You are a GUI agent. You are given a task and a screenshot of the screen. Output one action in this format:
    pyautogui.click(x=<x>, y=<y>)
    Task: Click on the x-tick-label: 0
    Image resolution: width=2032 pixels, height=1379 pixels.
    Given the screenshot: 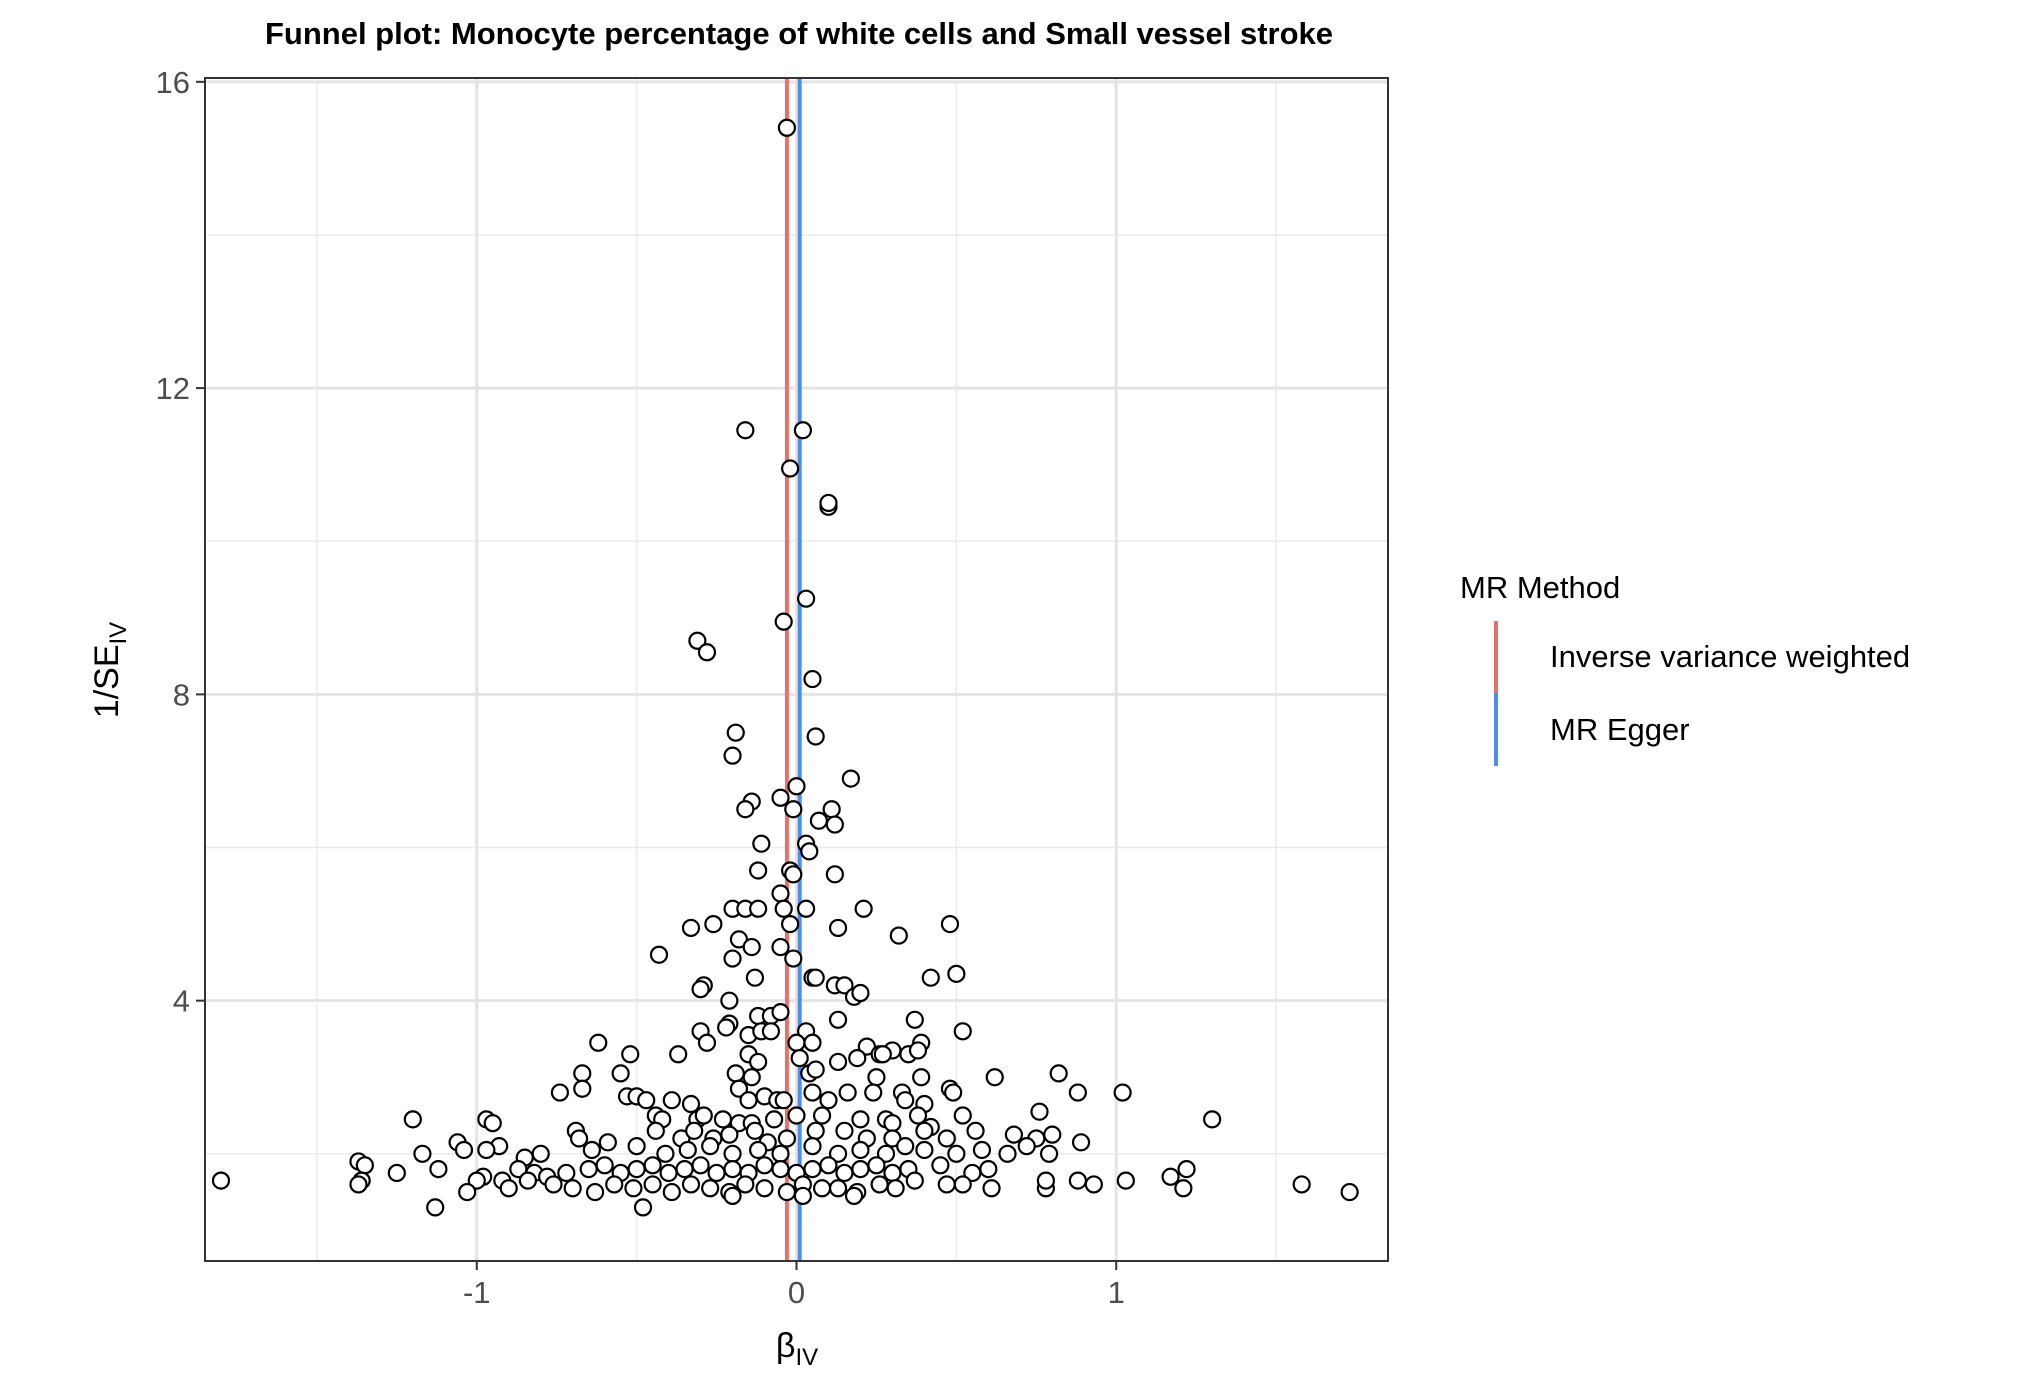 What is the action you would take?
    pyautogui.click(x=796, y=1292)
    